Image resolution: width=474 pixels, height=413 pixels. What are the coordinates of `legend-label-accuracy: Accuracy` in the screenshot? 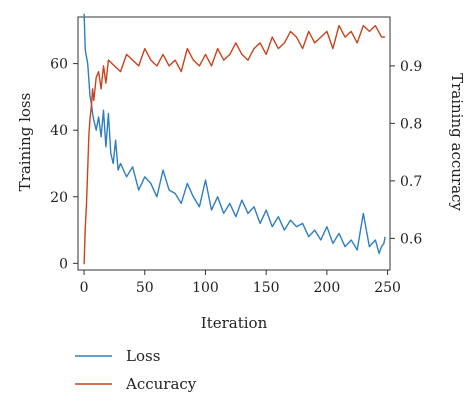 It's located at (161, 384).